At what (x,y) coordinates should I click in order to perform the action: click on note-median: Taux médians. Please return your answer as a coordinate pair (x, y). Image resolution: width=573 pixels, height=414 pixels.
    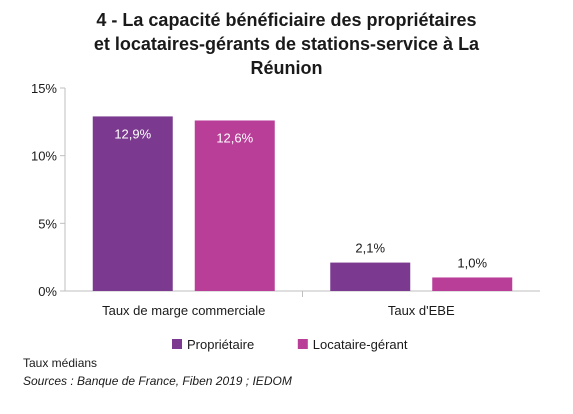
    Looking at the image, I should click on (60, 363).